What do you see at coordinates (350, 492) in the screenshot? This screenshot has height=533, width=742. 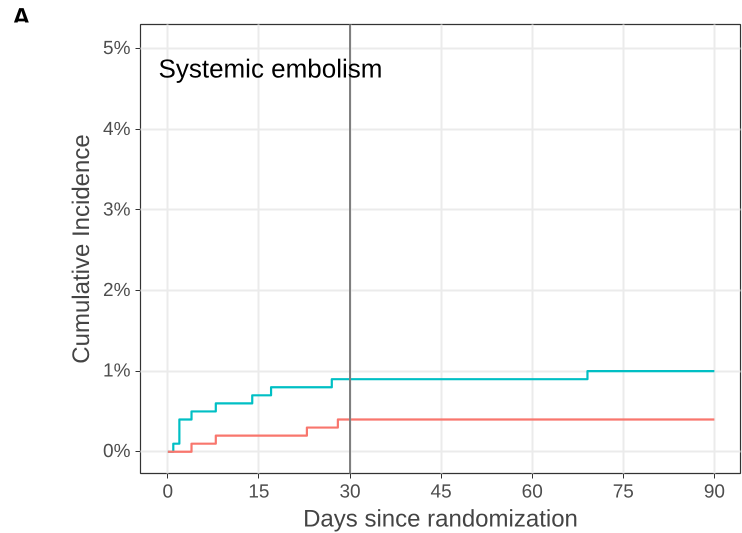 I see `x-tick-label: 30` at bounding box center [350, 492].